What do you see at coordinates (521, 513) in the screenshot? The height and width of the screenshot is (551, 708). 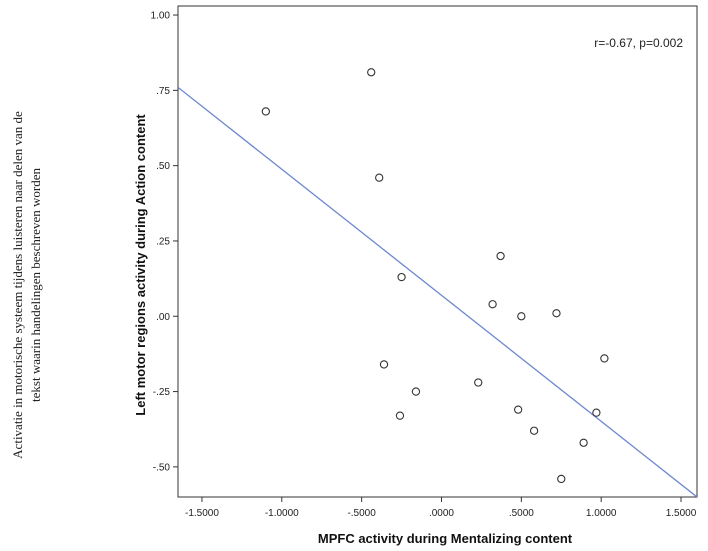 I see `x-tick-label: .5000` at bounding box center [521, 513].